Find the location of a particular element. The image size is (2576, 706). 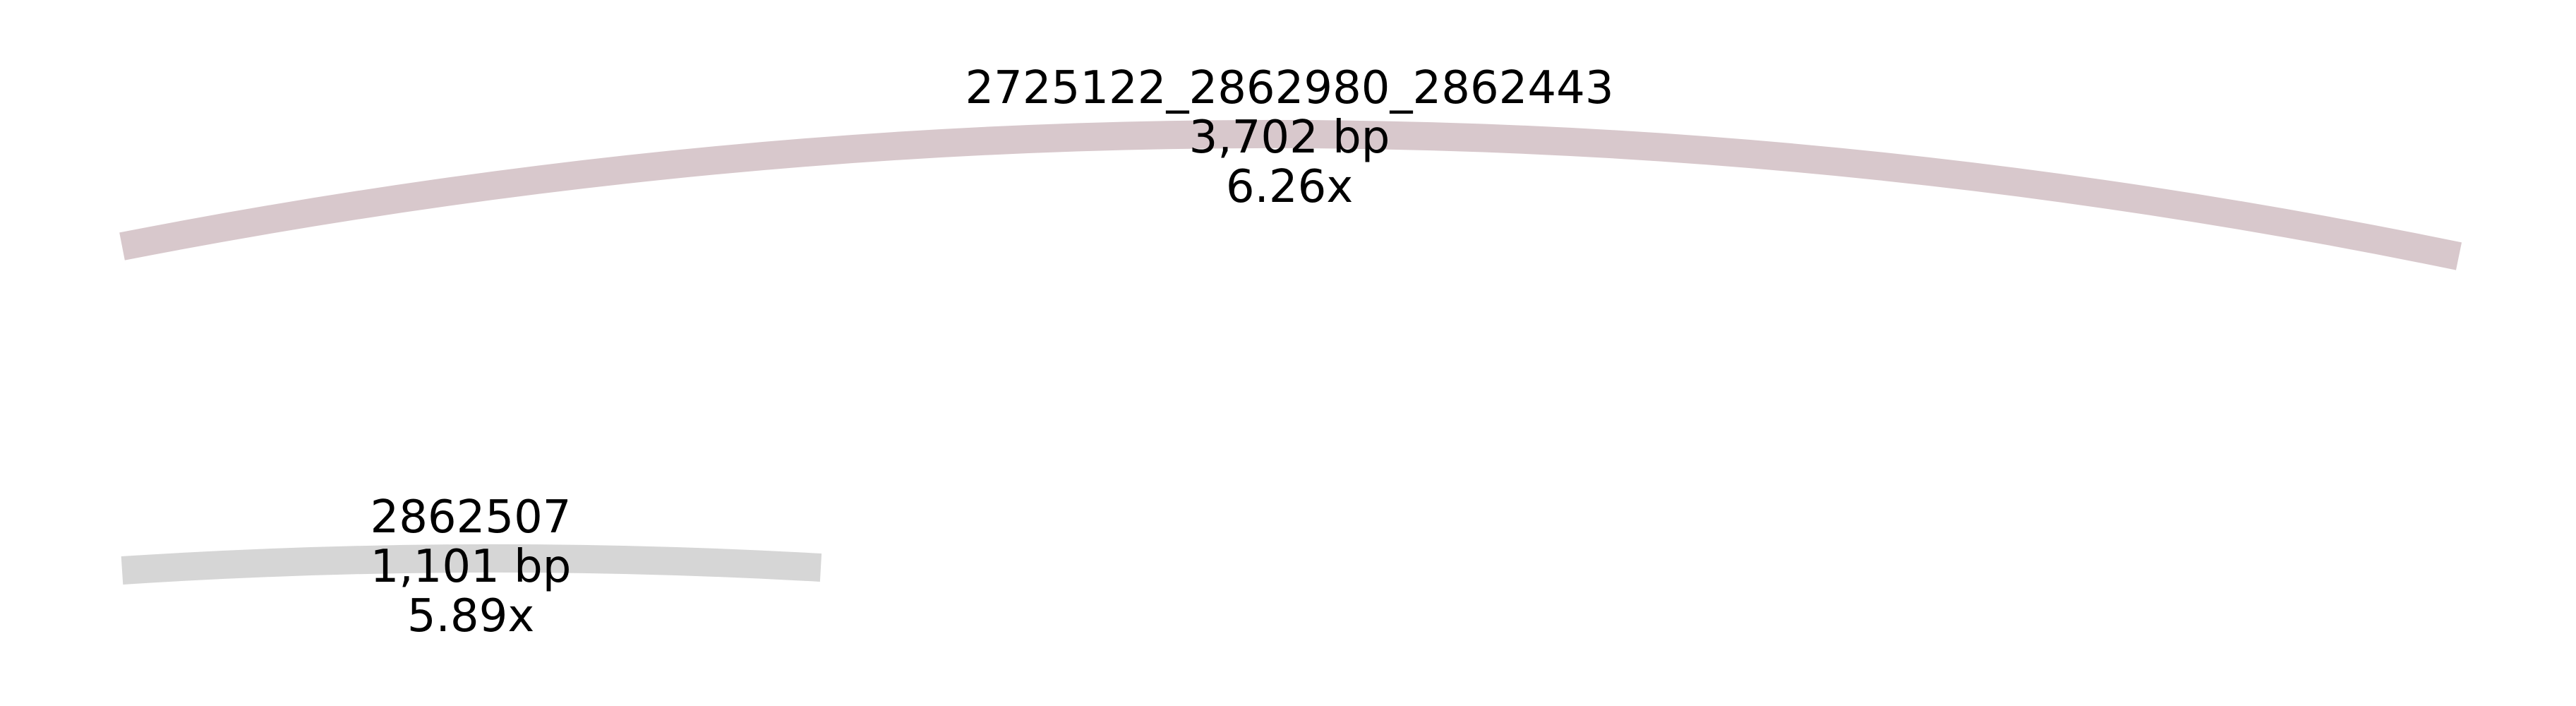

segment-depth-label: 5.89x is located at coordinates (470, 616).